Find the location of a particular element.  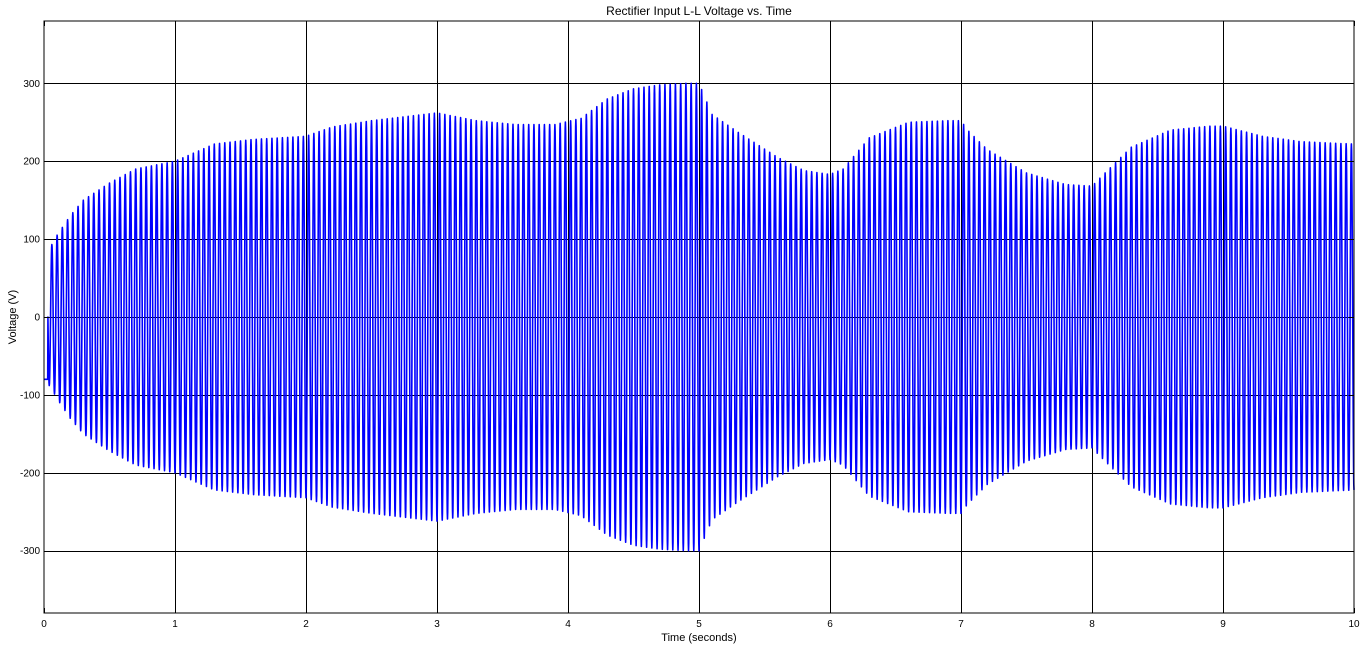

x-tick-label: 9 is located at coordinates (1223, 624).